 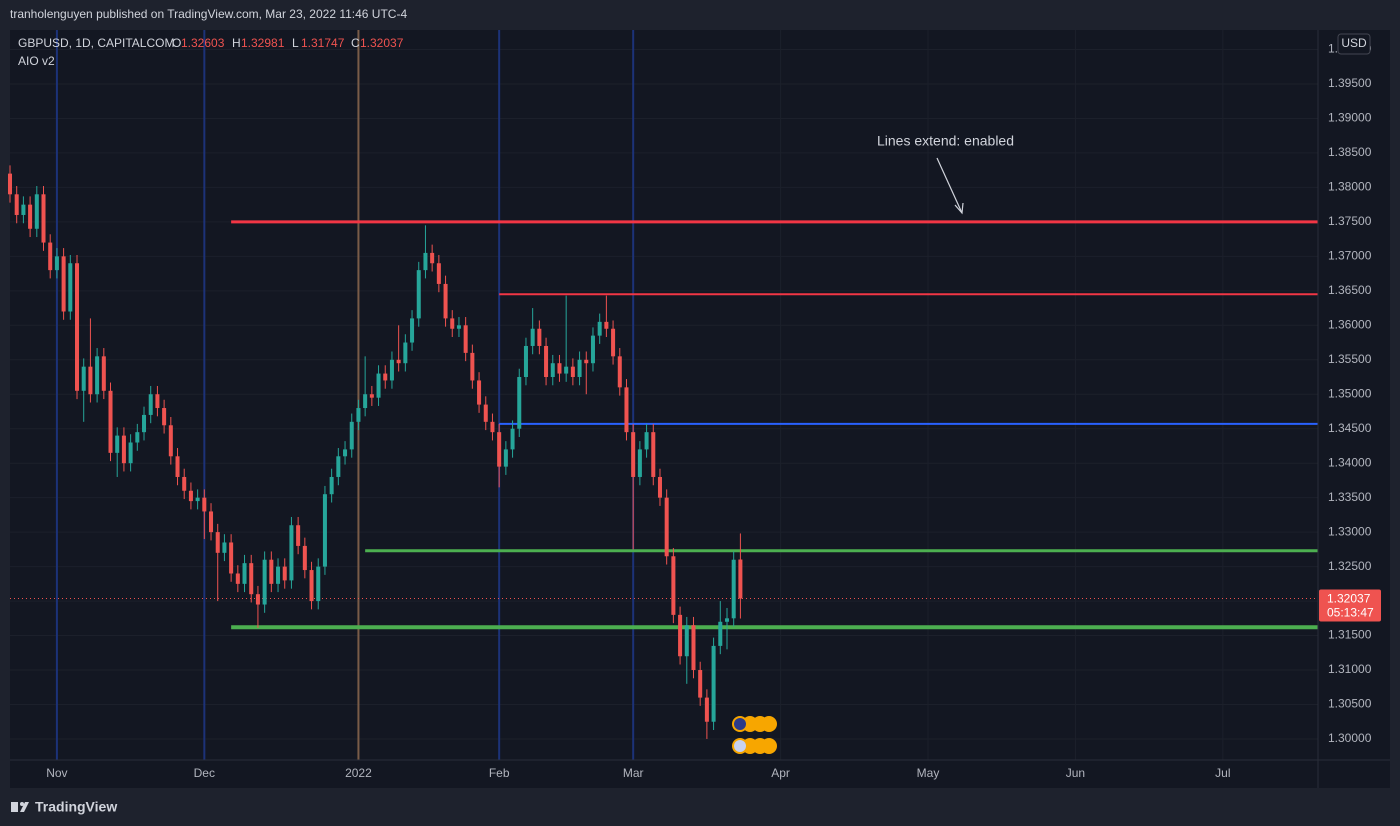 I want to click on y-tick-label: 1.32500, so click(x=1350, y=566).